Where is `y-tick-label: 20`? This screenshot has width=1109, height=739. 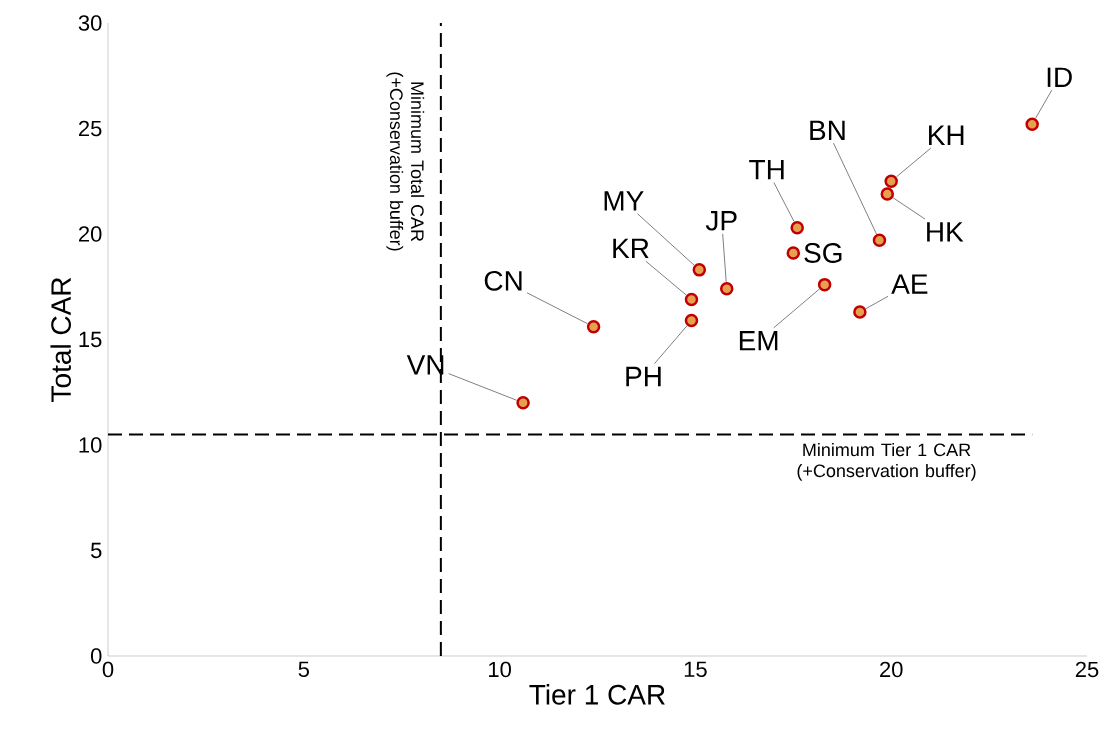
y-tick-label: 20 is located at coordinates (90, 234).